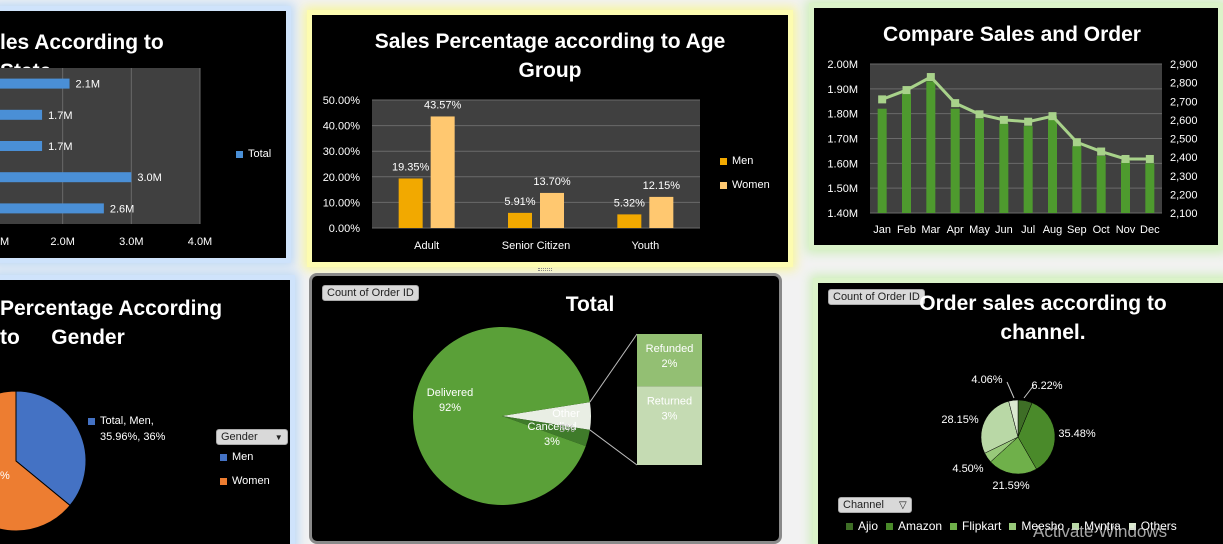  Describe the element at coordinates (1053, 230) in the screenshot. I see `compare-x-tick: Aug` at that location.